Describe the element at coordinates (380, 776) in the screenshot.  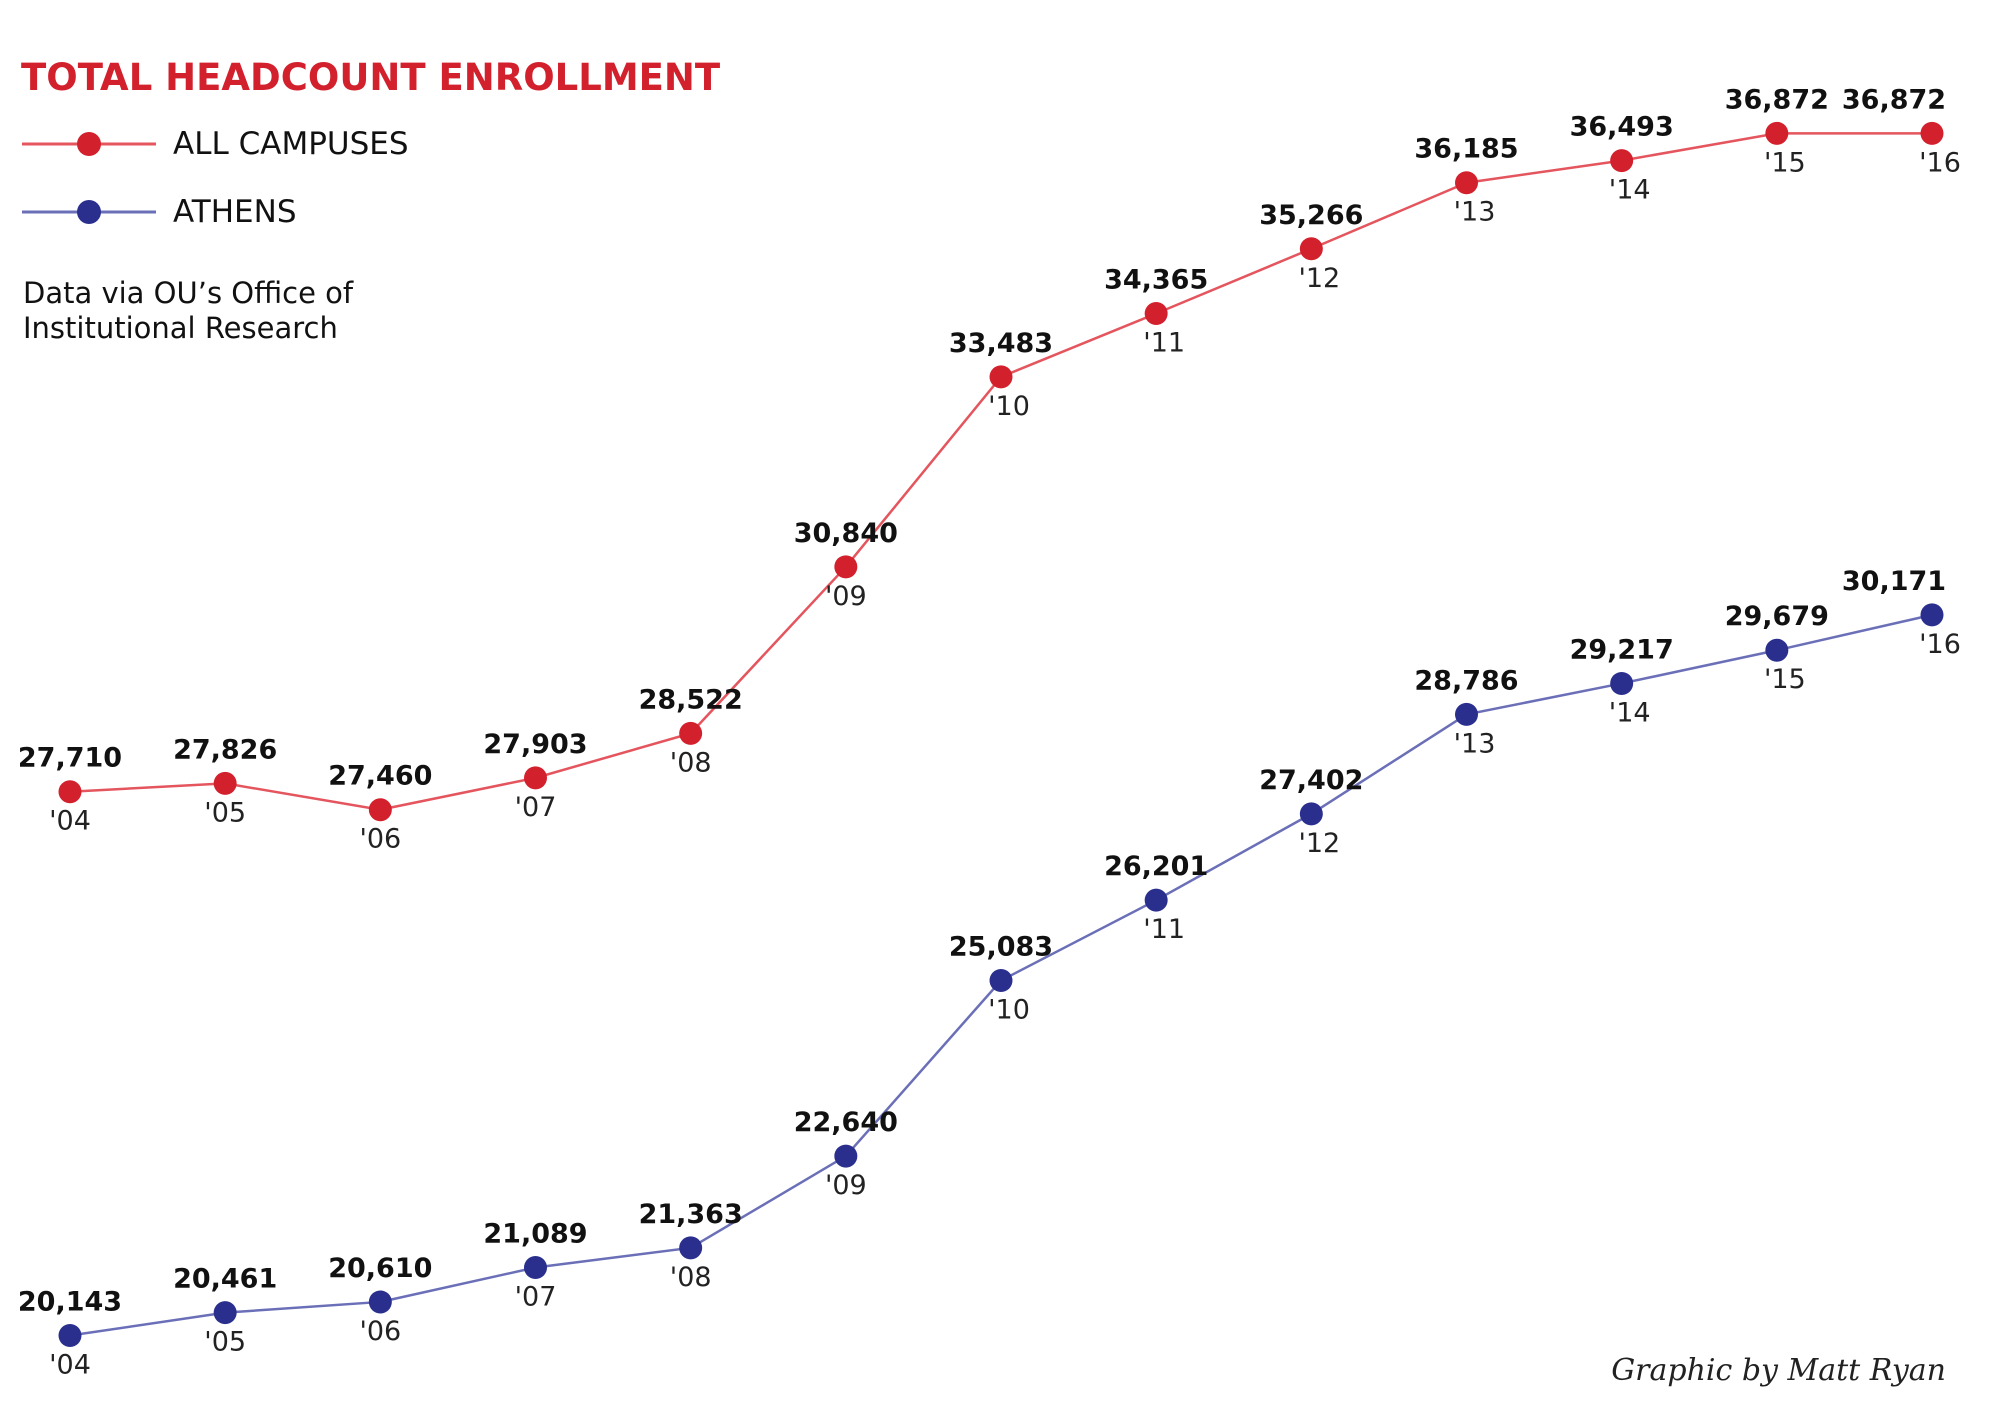
I see `data-label: 27,460` at that location.